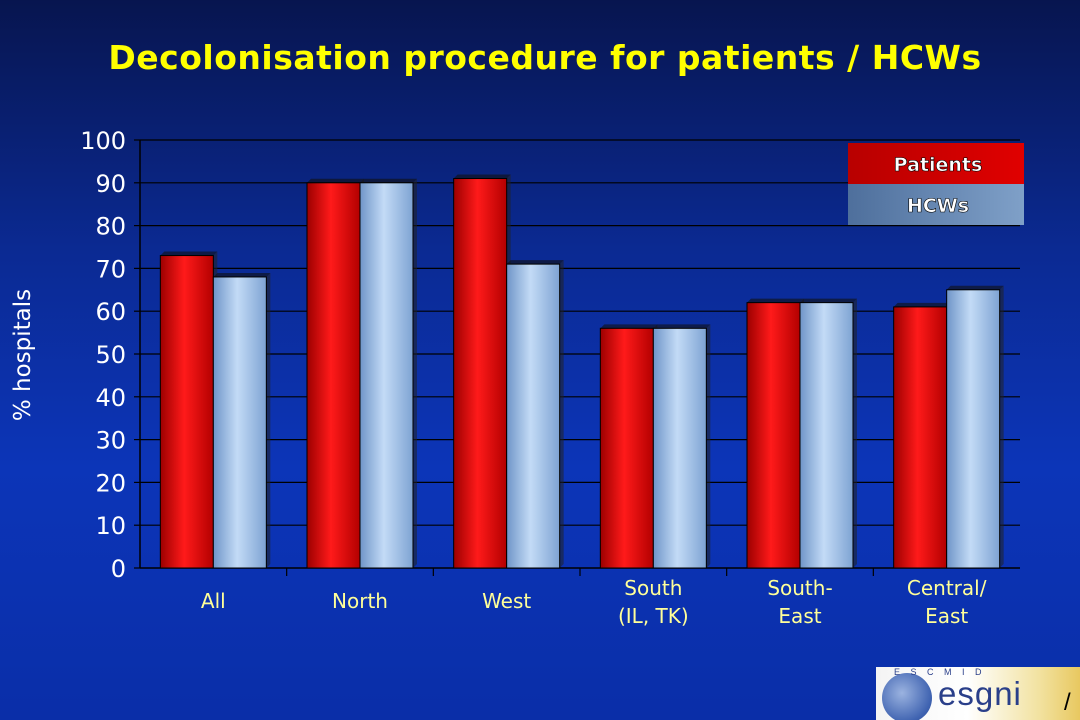  I want to click on x-category-label: Central/East, so click(947, 602).